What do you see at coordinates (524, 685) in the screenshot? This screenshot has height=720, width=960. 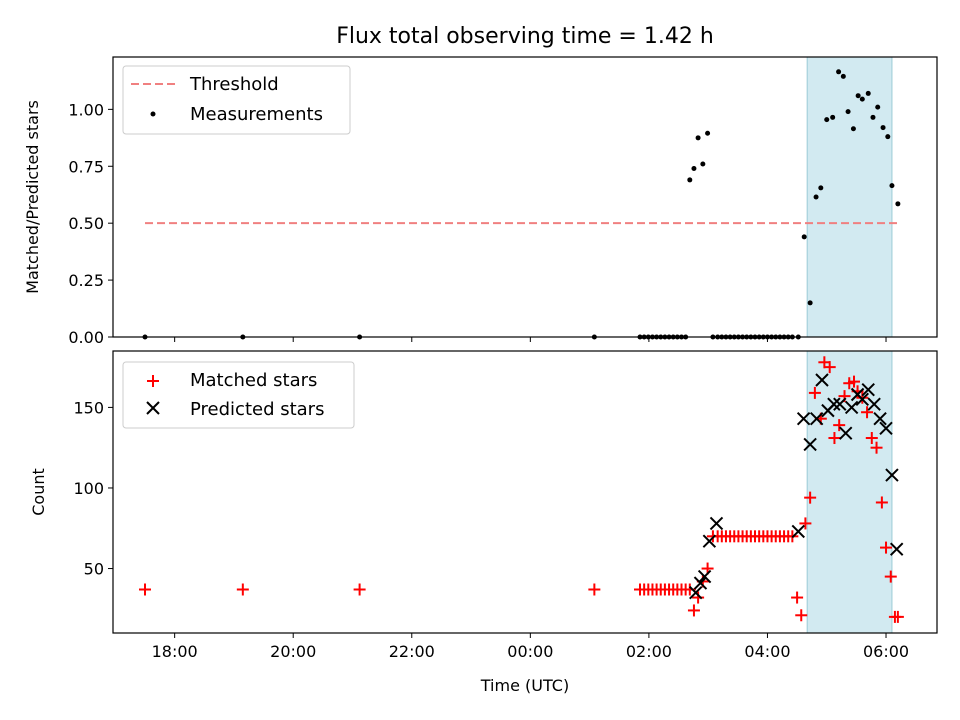 I see `x-axis-label: Time (UTC)` at bounding box center [524, 685].